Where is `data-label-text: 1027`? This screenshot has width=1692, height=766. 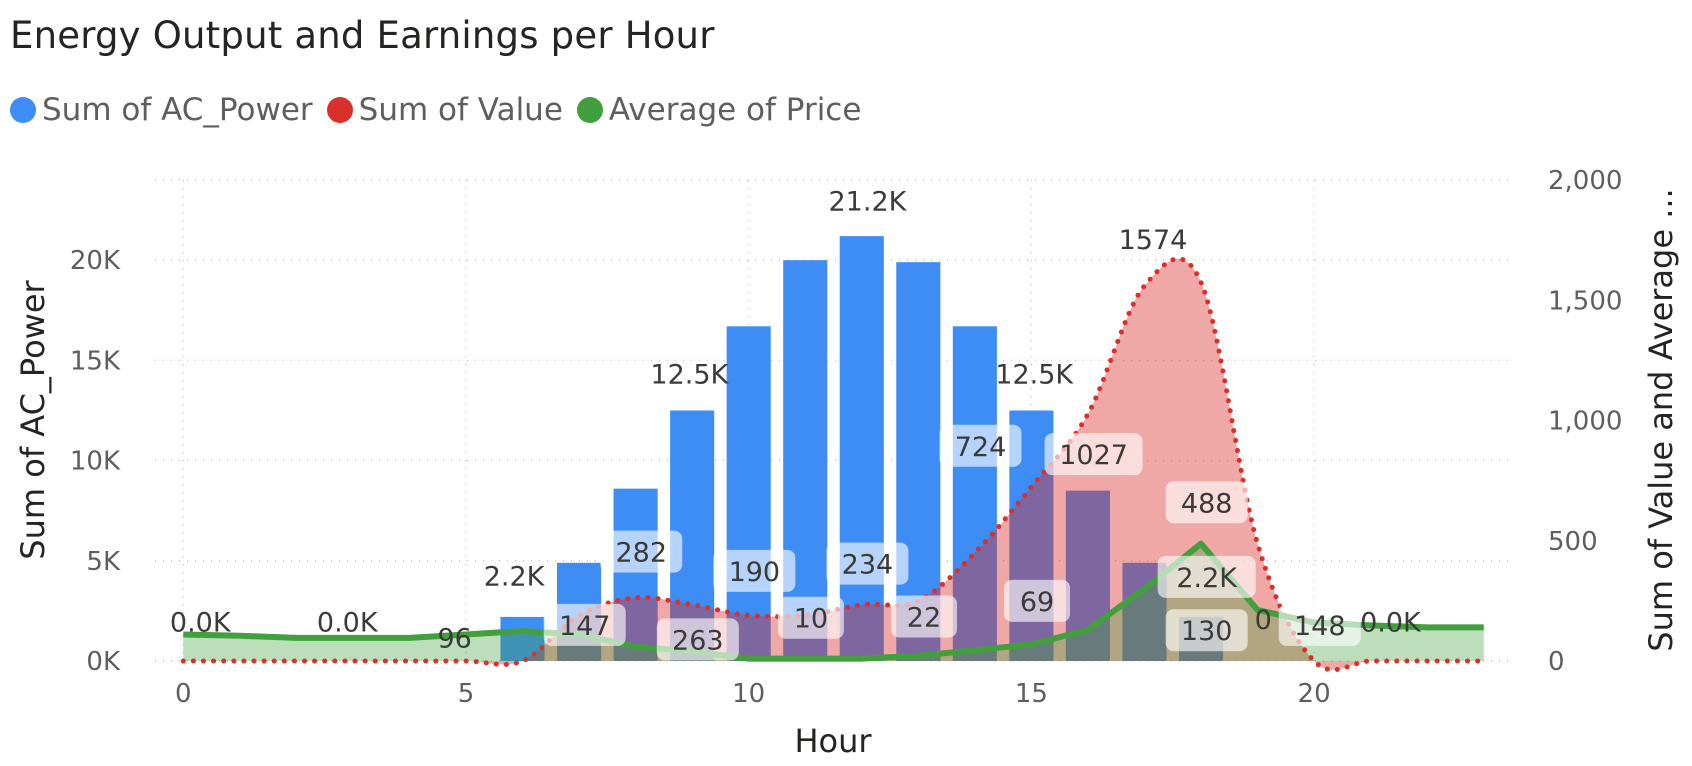
data-label-text: 1027 is located at coordinates (1093, 455).